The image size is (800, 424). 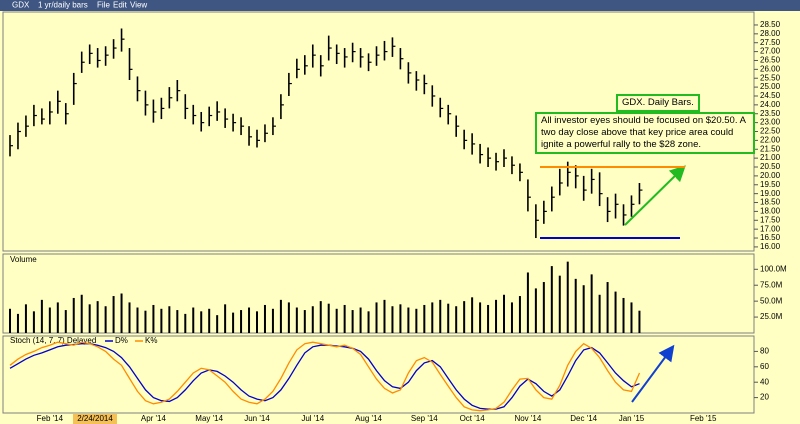 What do you see at coordinates (257, 418) in the screenshot?
I see `x-tick-label: Jun '14` at bounding box center [257, 418].